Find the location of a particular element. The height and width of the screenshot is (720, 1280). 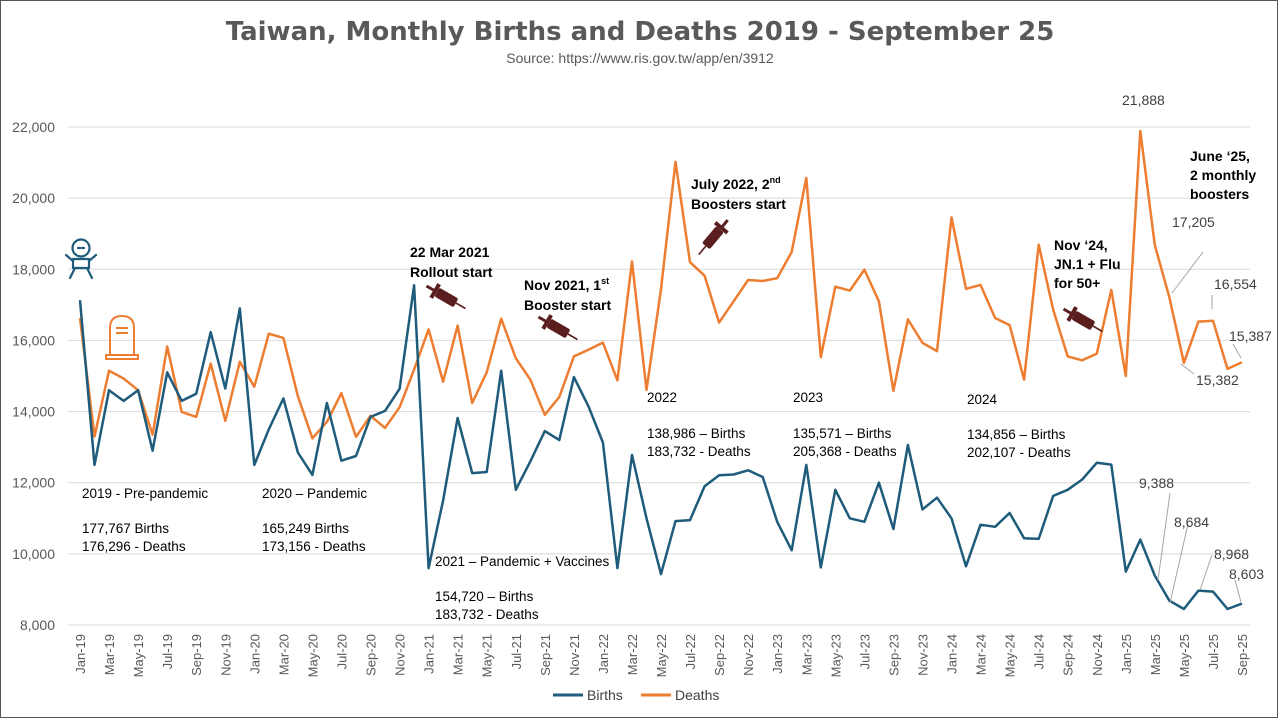

data-label-16554: 16,554 is located at coordinates (1235, 284).